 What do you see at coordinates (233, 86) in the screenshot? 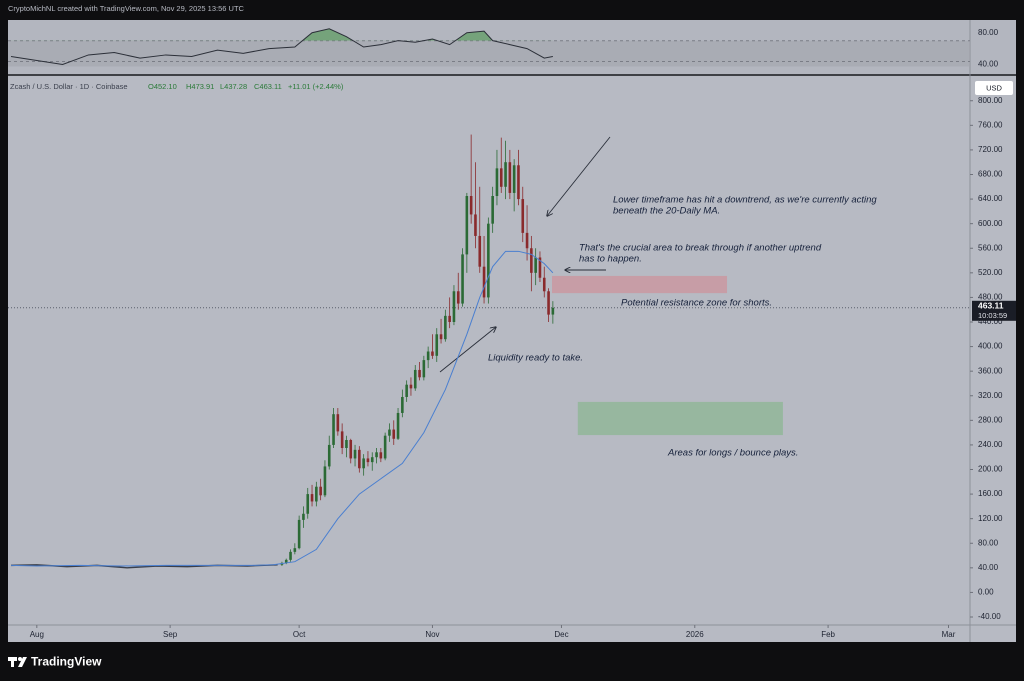
I see `ohlc-value: L437.28` at bounding box center [233, 86].